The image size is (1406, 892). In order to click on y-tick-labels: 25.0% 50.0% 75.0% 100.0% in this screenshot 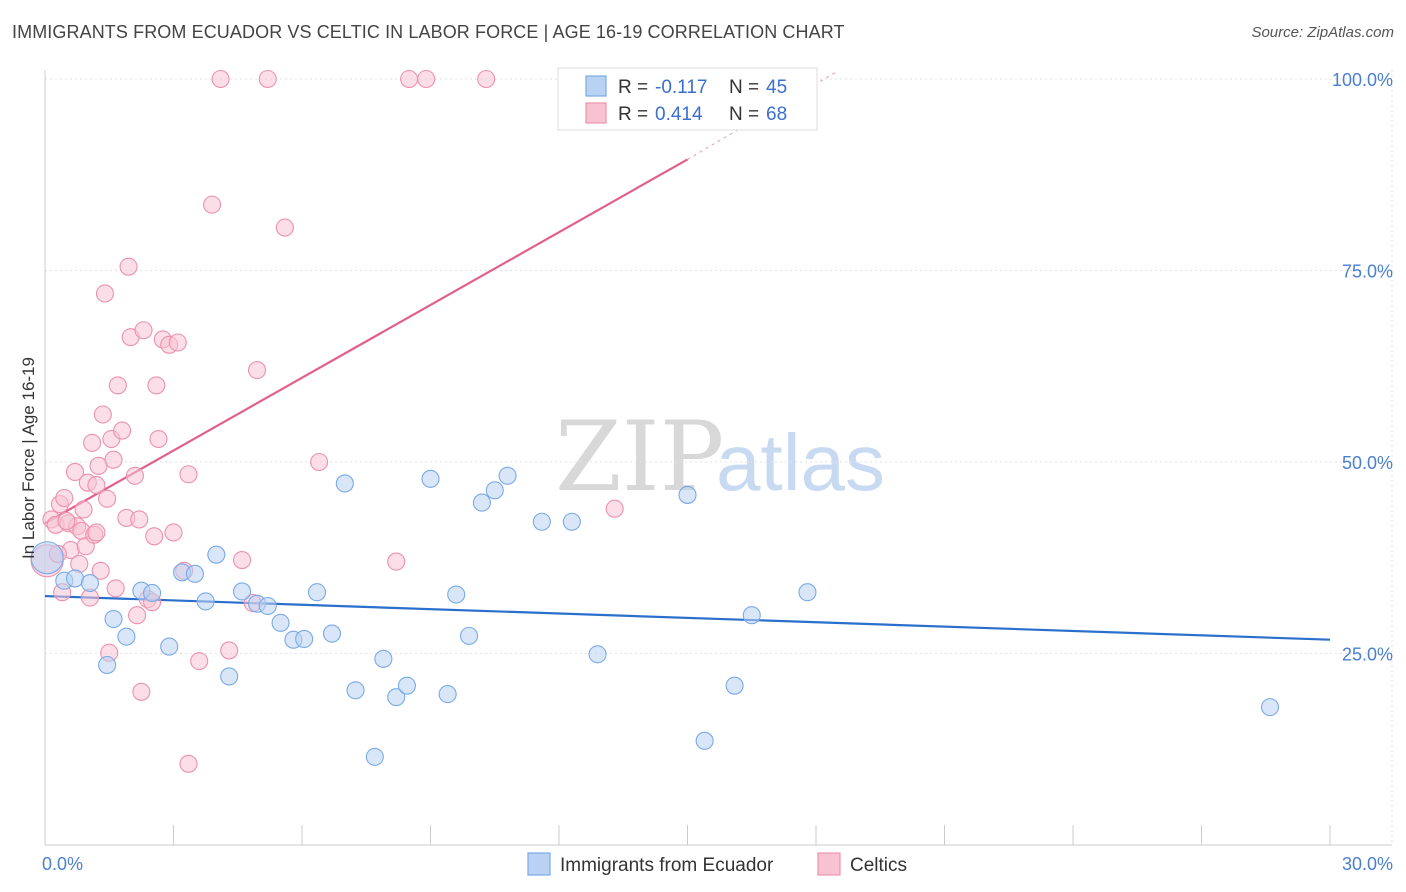, I will do `click(1362, 367)`.